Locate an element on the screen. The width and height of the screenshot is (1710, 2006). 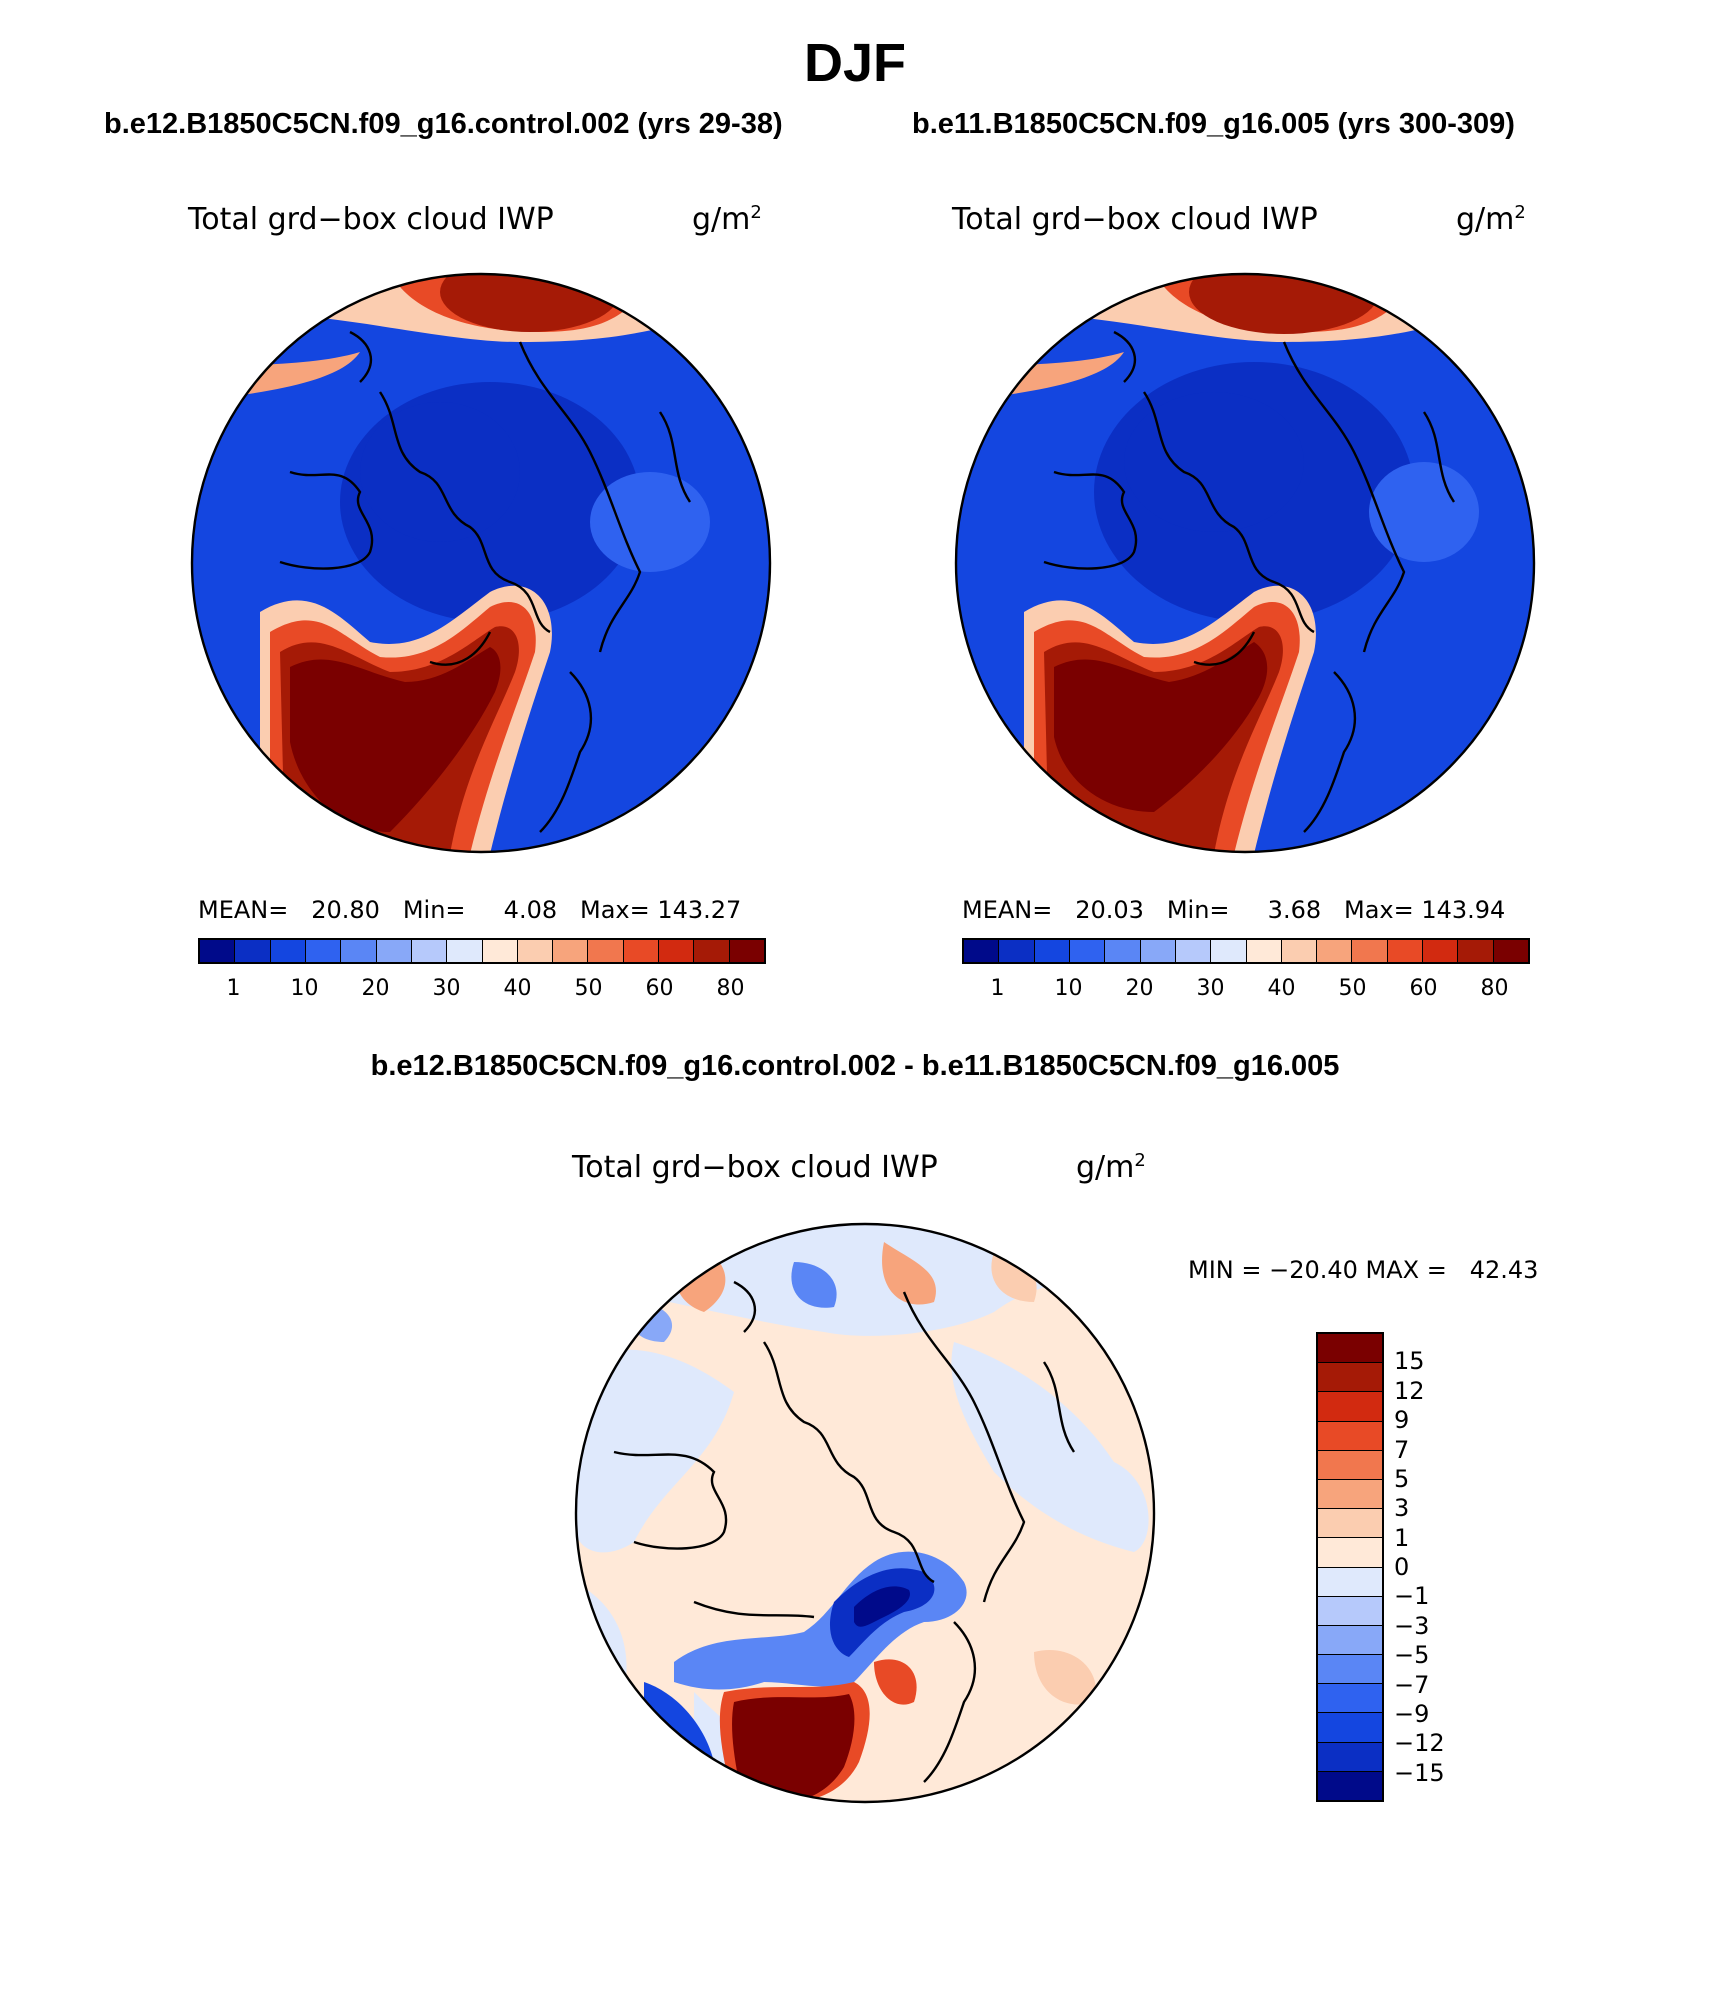
colorbar-tick-label: −15 is located at coordinates (1419, 1772).